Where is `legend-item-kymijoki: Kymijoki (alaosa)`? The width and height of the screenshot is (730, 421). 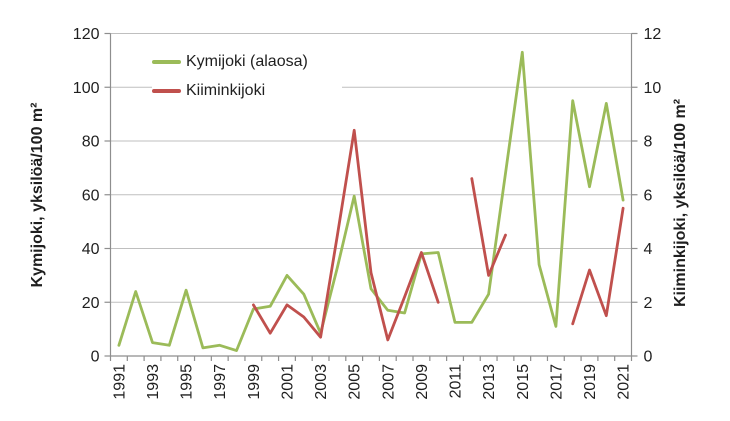
legend-item-kymijoki: Kymijoki (alaosa) is located at coordinates (247, 61).